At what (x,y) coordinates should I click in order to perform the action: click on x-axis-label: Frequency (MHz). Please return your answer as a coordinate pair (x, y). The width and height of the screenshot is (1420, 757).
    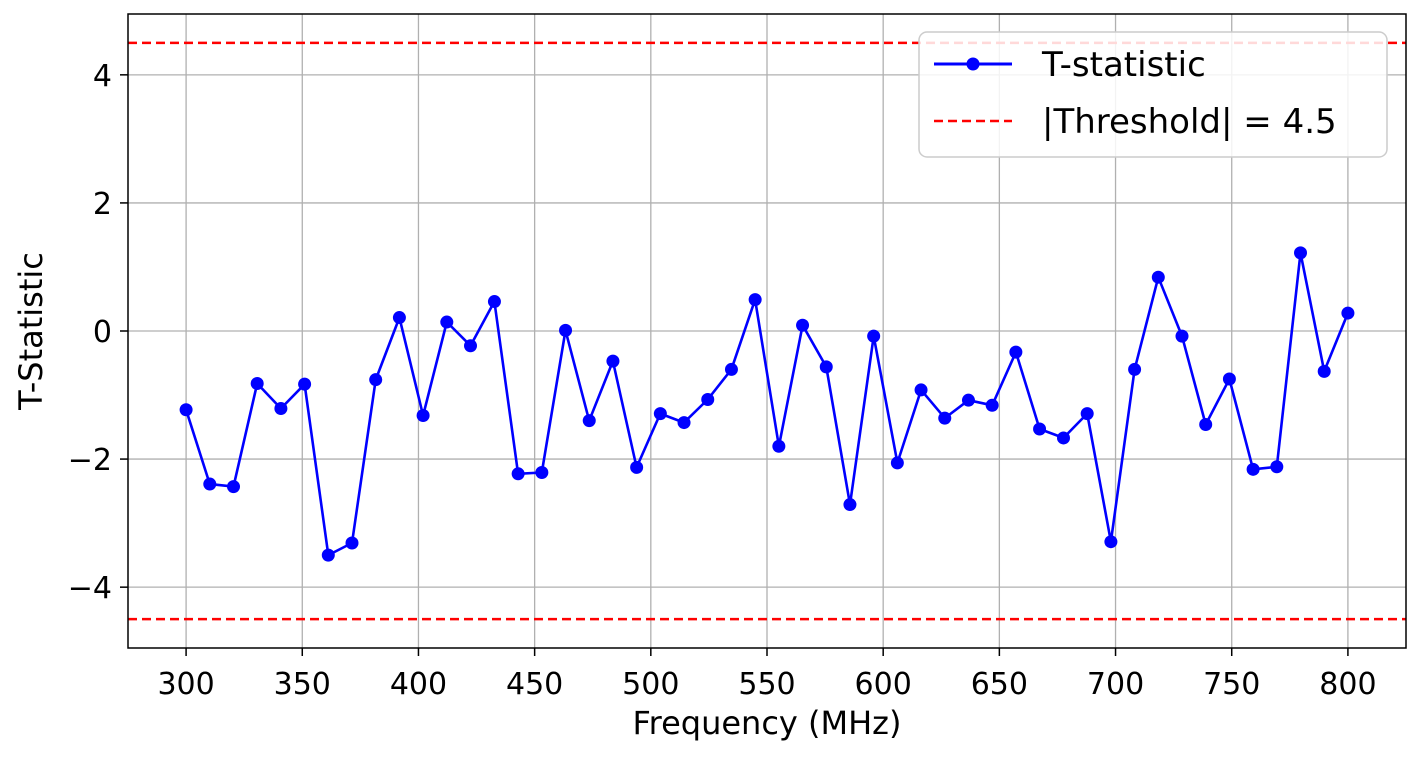
    Looking at the image, I should click on (767, 723).